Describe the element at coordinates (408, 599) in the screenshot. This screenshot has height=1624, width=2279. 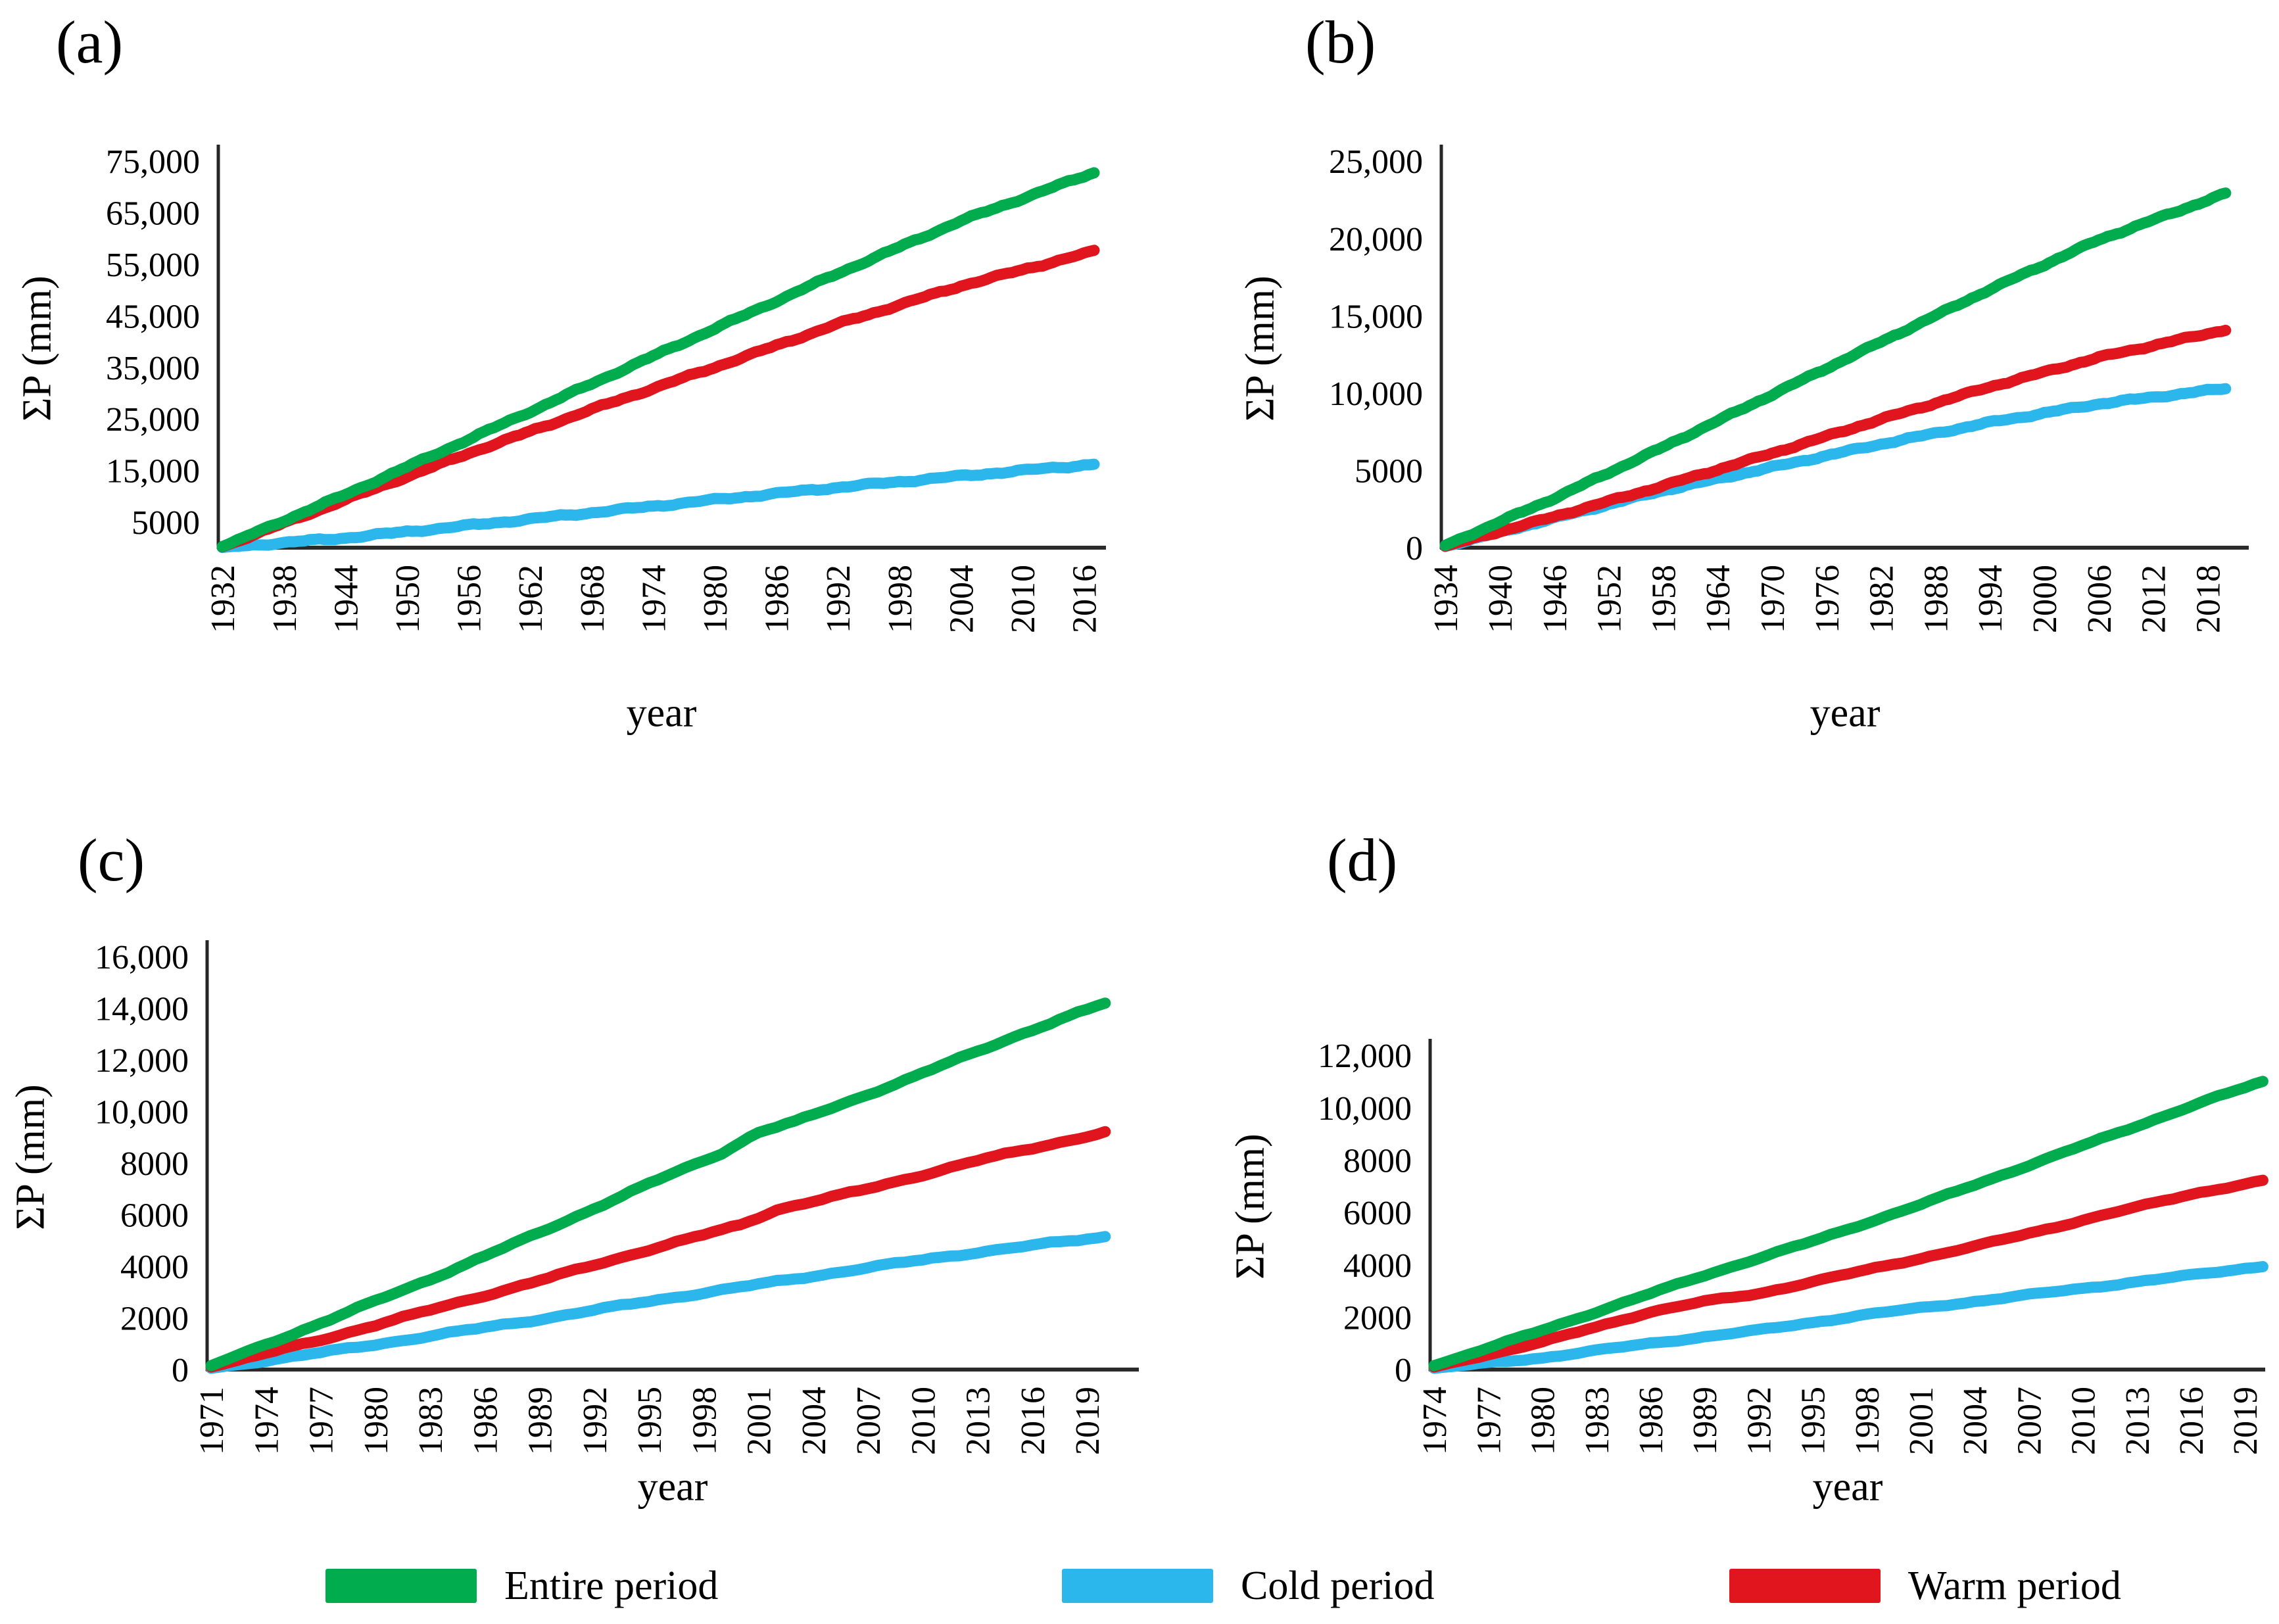
I see `svg-text: 1950` at that location.